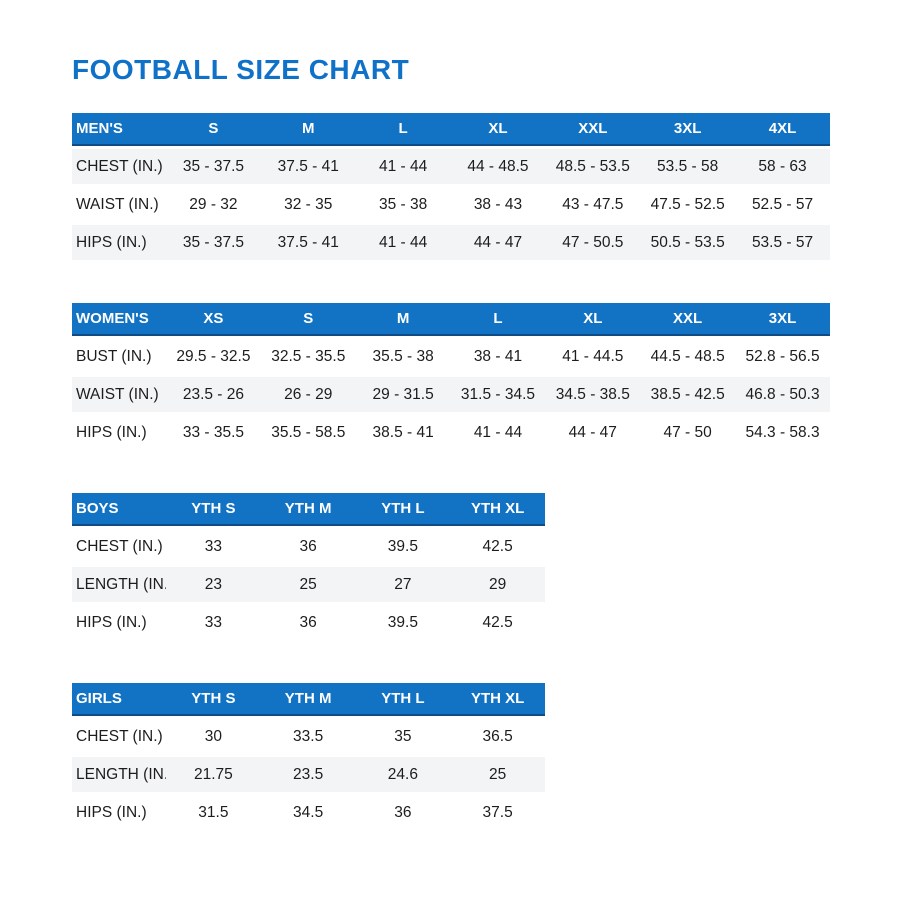 The image size is (900, 900). I want to click on table-row: LENGTH (IN.) 23 25 27 29, so click(308, 584).